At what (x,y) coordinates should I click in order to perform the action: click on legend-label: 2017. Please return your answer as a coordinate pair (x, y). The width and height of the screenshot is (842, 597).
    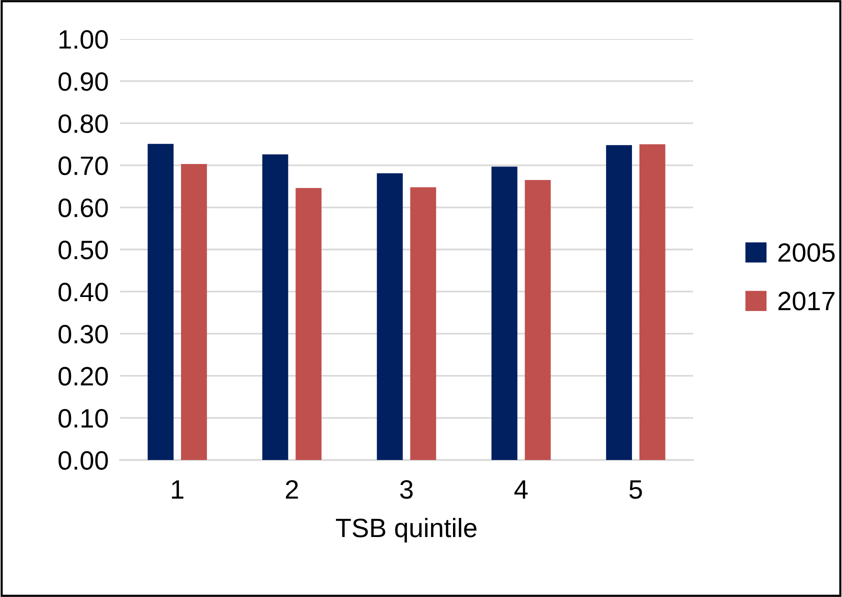
    Looking at the image, I should click on (806, 301).